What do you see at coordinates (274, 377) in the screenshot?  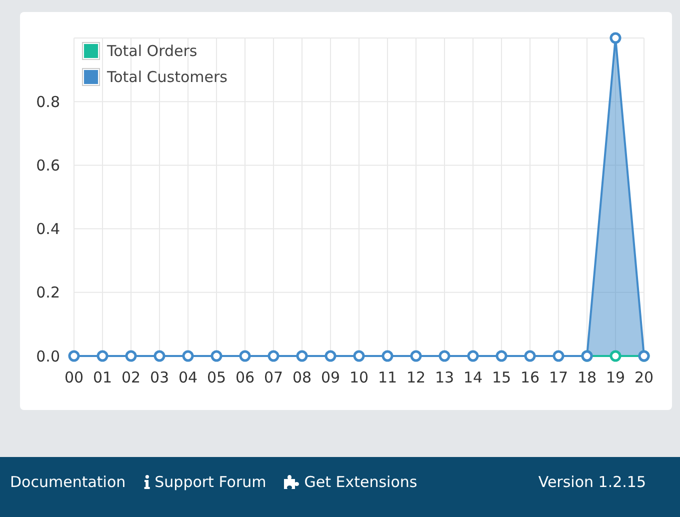 I see `x-tick-label: 07` at bounding box center [274, 377].